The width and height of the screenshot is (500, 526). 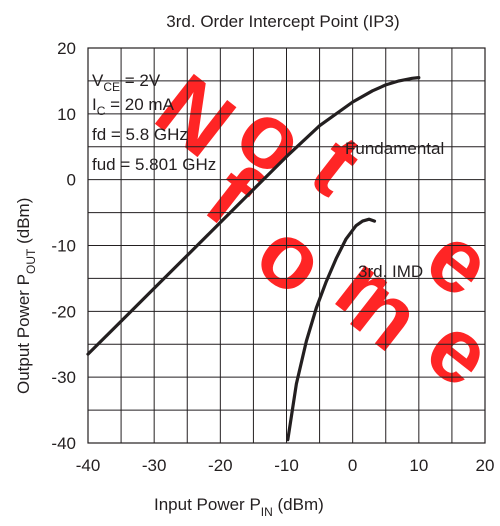 I want to click on y-axis-title: Output Power POUT (dBm), so click(x=26, y=296).